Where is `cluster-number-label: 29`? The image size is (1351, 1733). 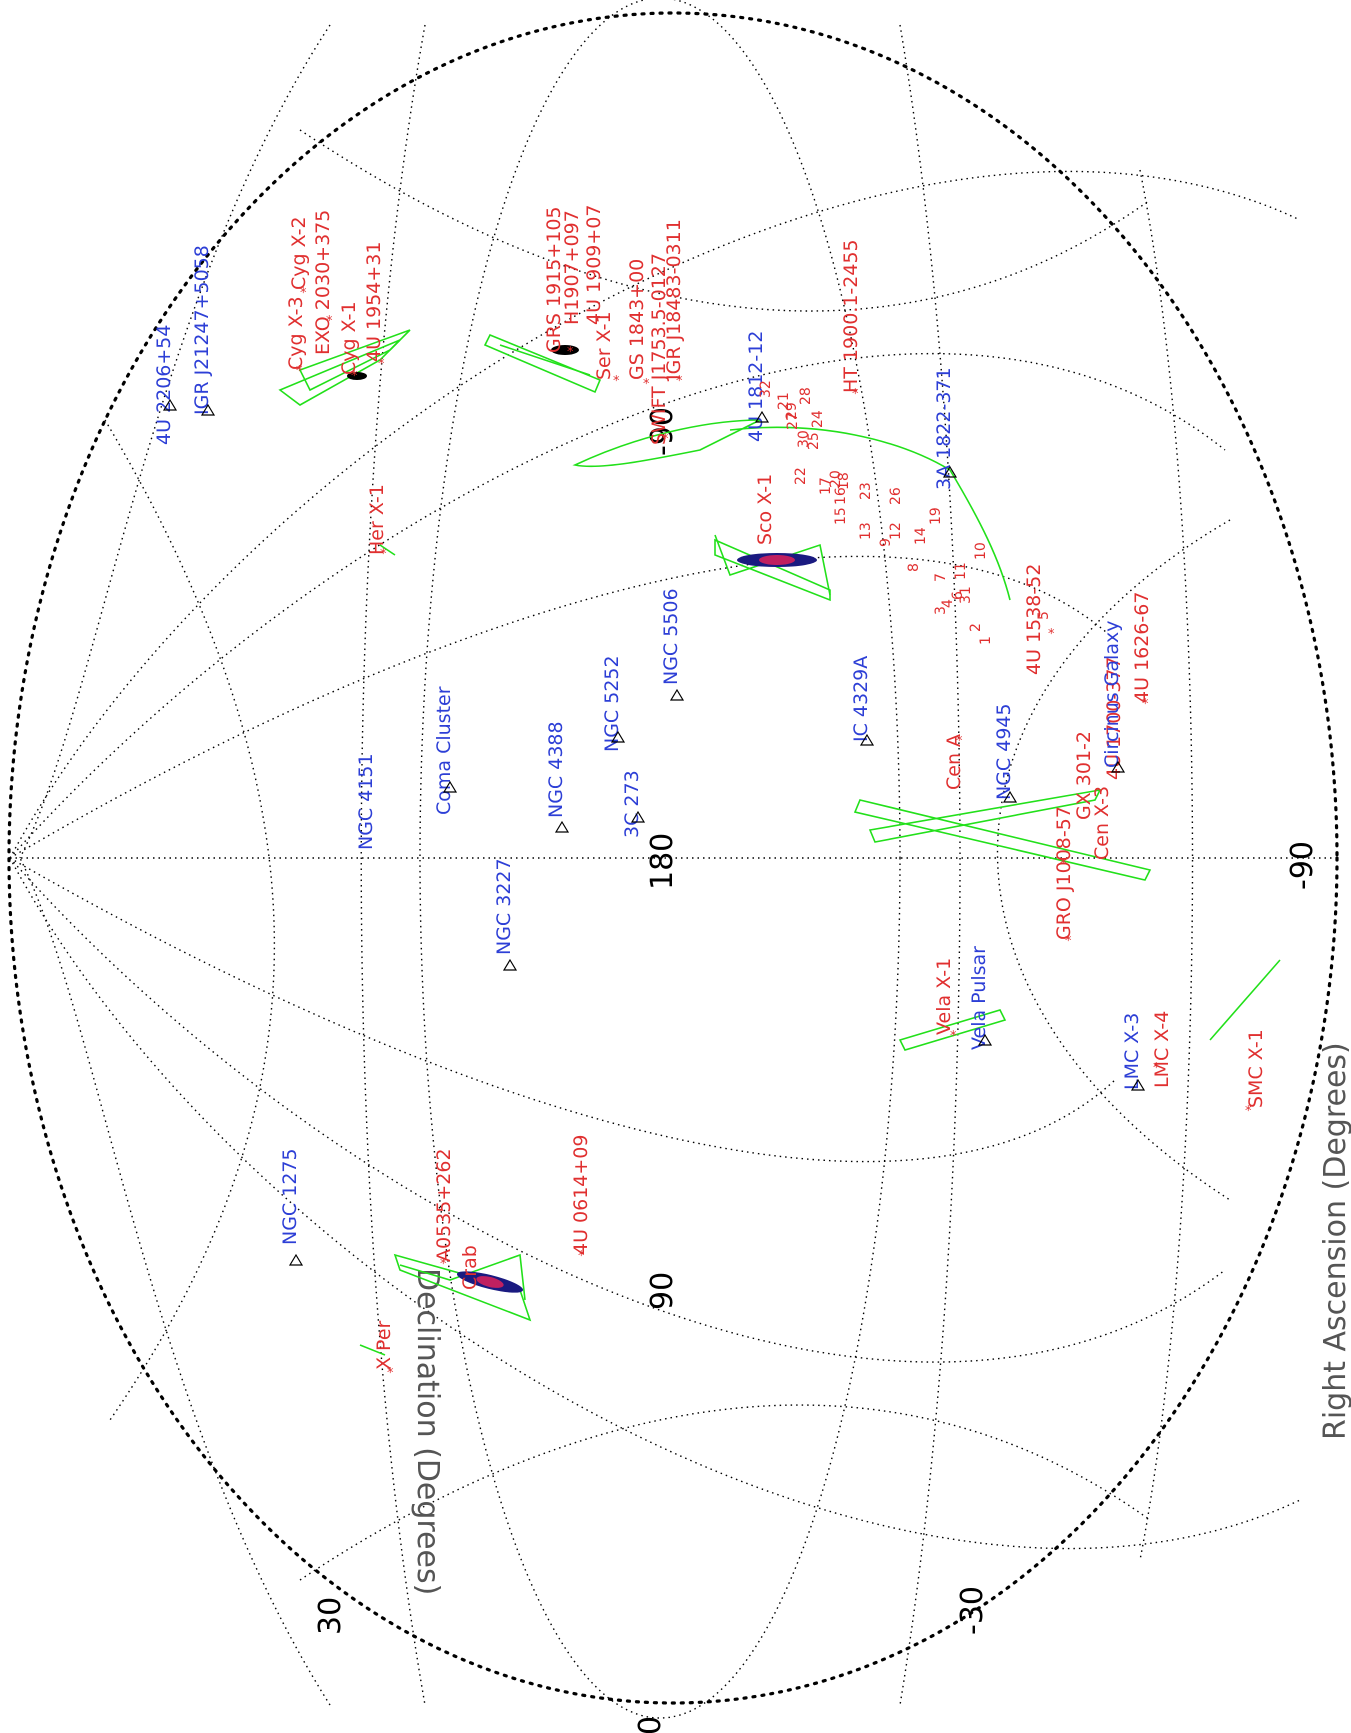 cluster-number-label: 29 is located at coordinates (792, 411).